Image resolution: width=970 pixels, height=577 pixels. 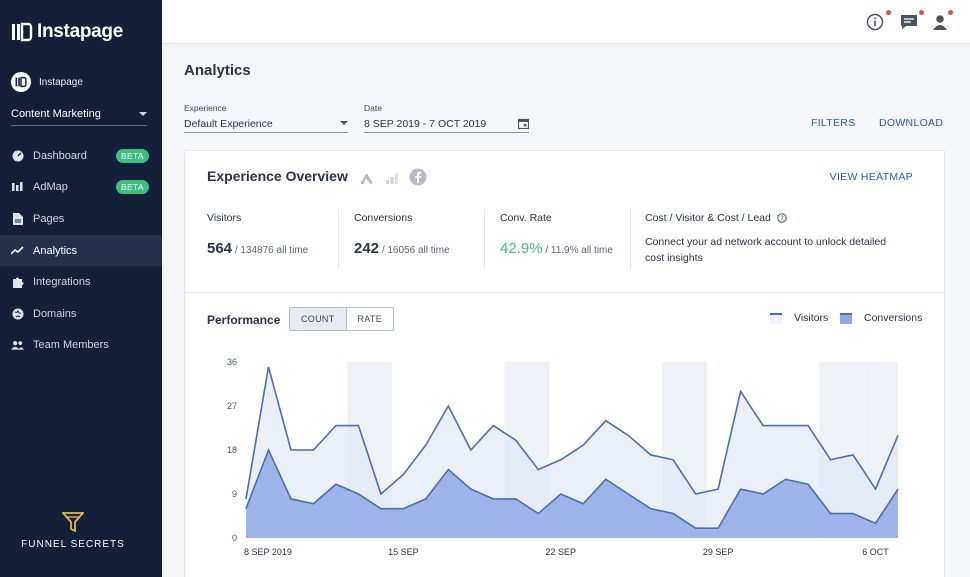 I want to click on watermark-text: FUNNEL SECRETS, so click(x=73, y=544).